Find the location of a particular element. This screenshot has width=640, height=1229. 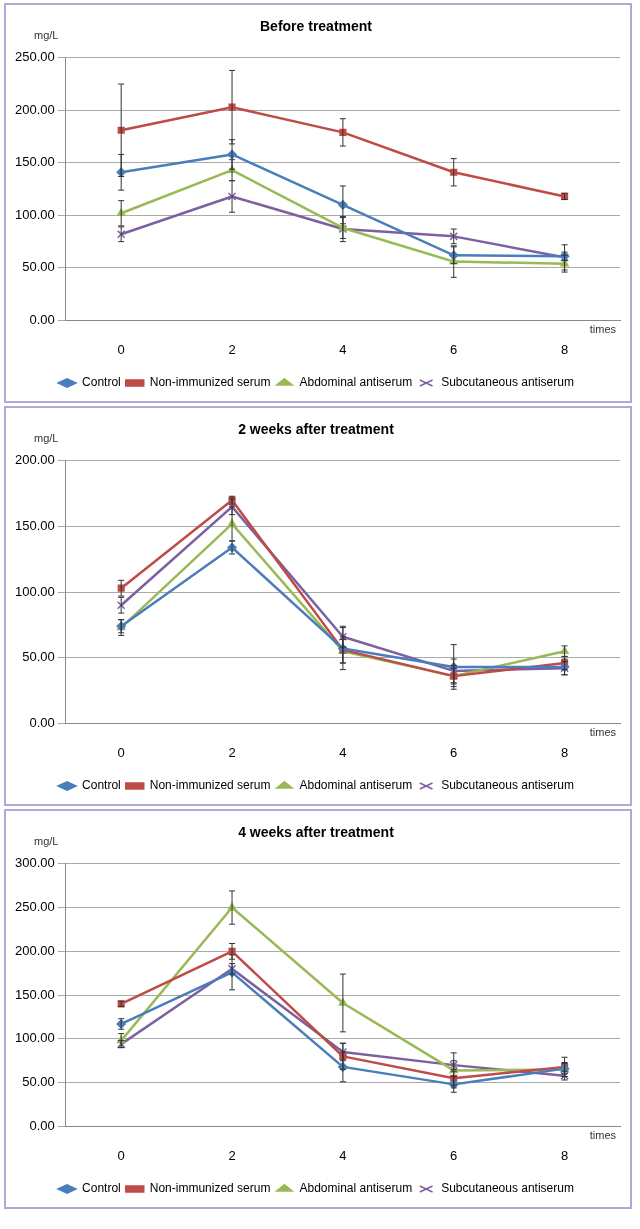

chart-title: 4 weeks after treatment is located at coordinates (316, 832).